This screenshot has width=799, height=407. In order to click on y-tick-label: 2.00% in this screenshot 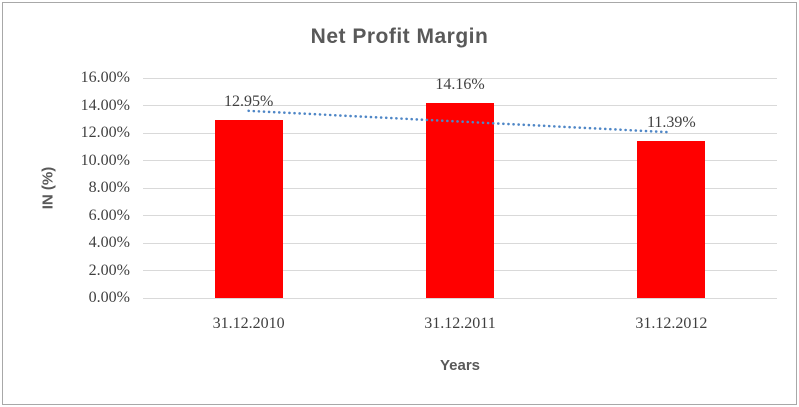, I will do `click(109, 270)`.